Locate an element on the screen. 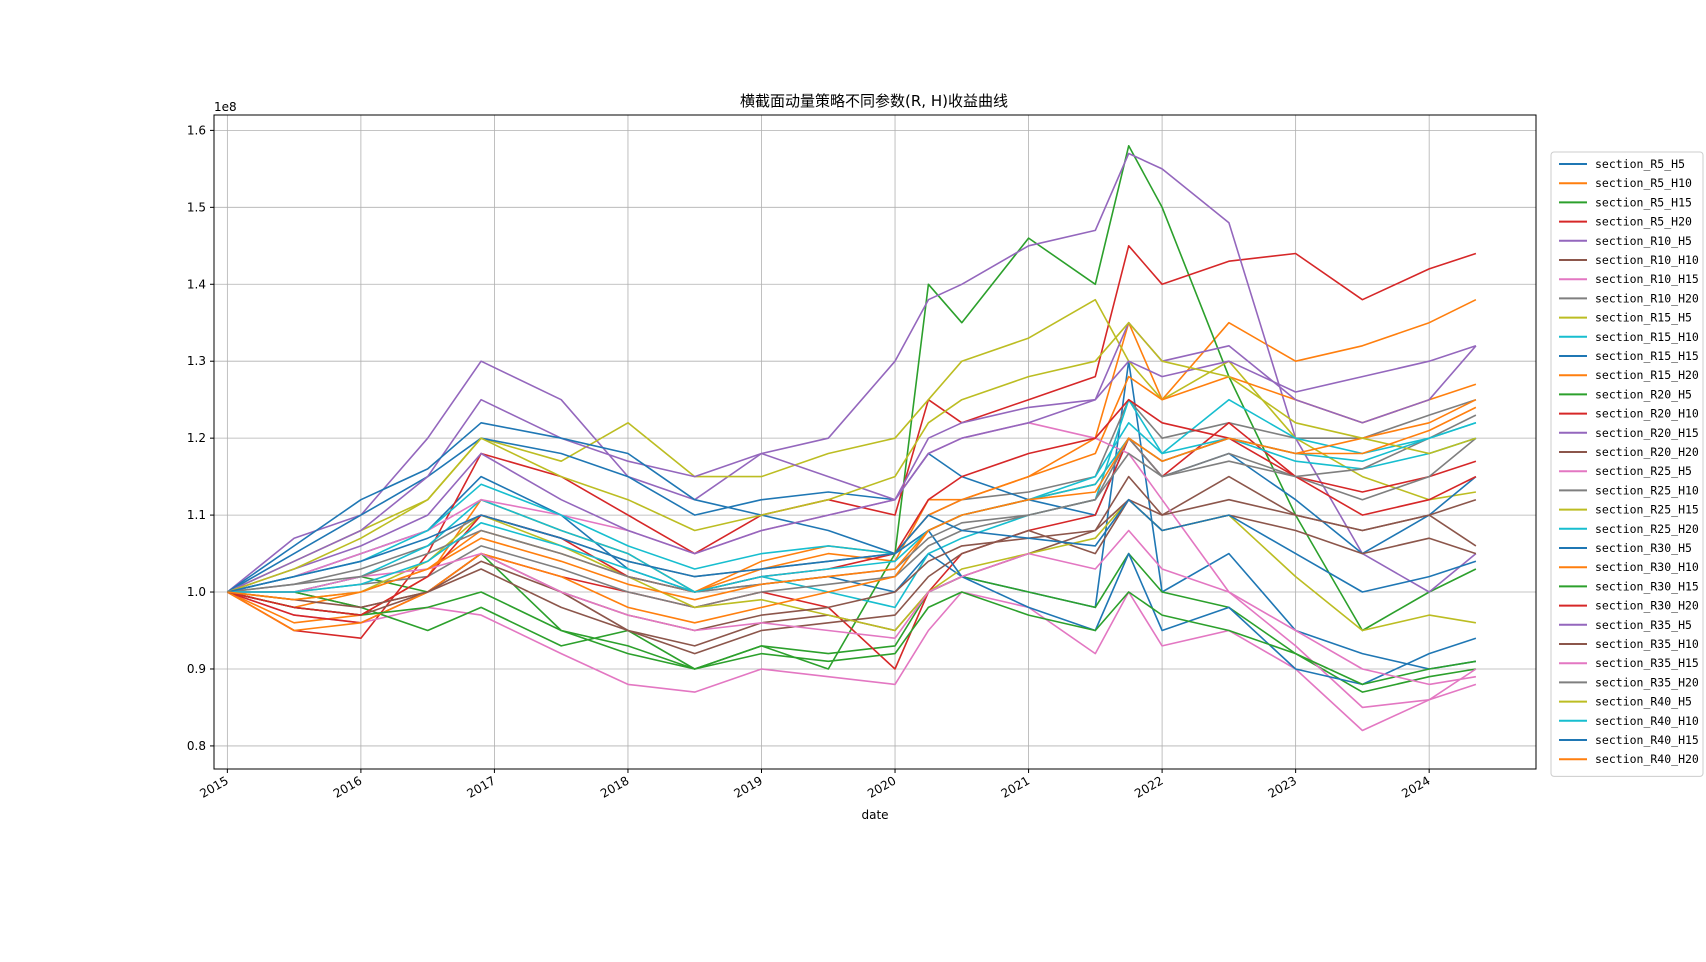  legend-entry-label: section_R30_H20 is located at coordinates (1647, 606).